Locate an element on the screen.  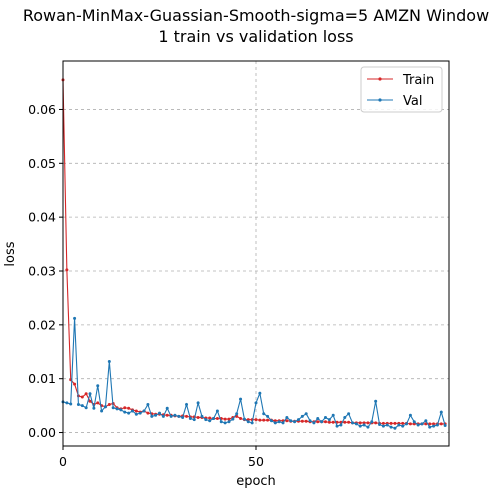
y-axis: 0.00 0.01 0.02 0.03 0.04 0.05 0.06 is located at coordinates (45, 271).